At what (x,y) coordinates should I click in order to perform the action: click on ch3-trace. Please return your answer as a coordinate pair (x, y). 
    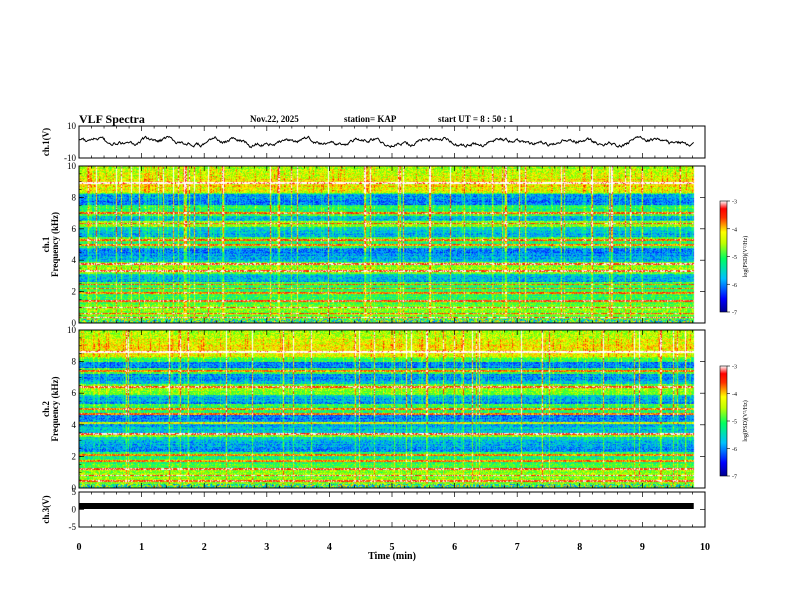
    Looking at the image, I should click on (386, 506).